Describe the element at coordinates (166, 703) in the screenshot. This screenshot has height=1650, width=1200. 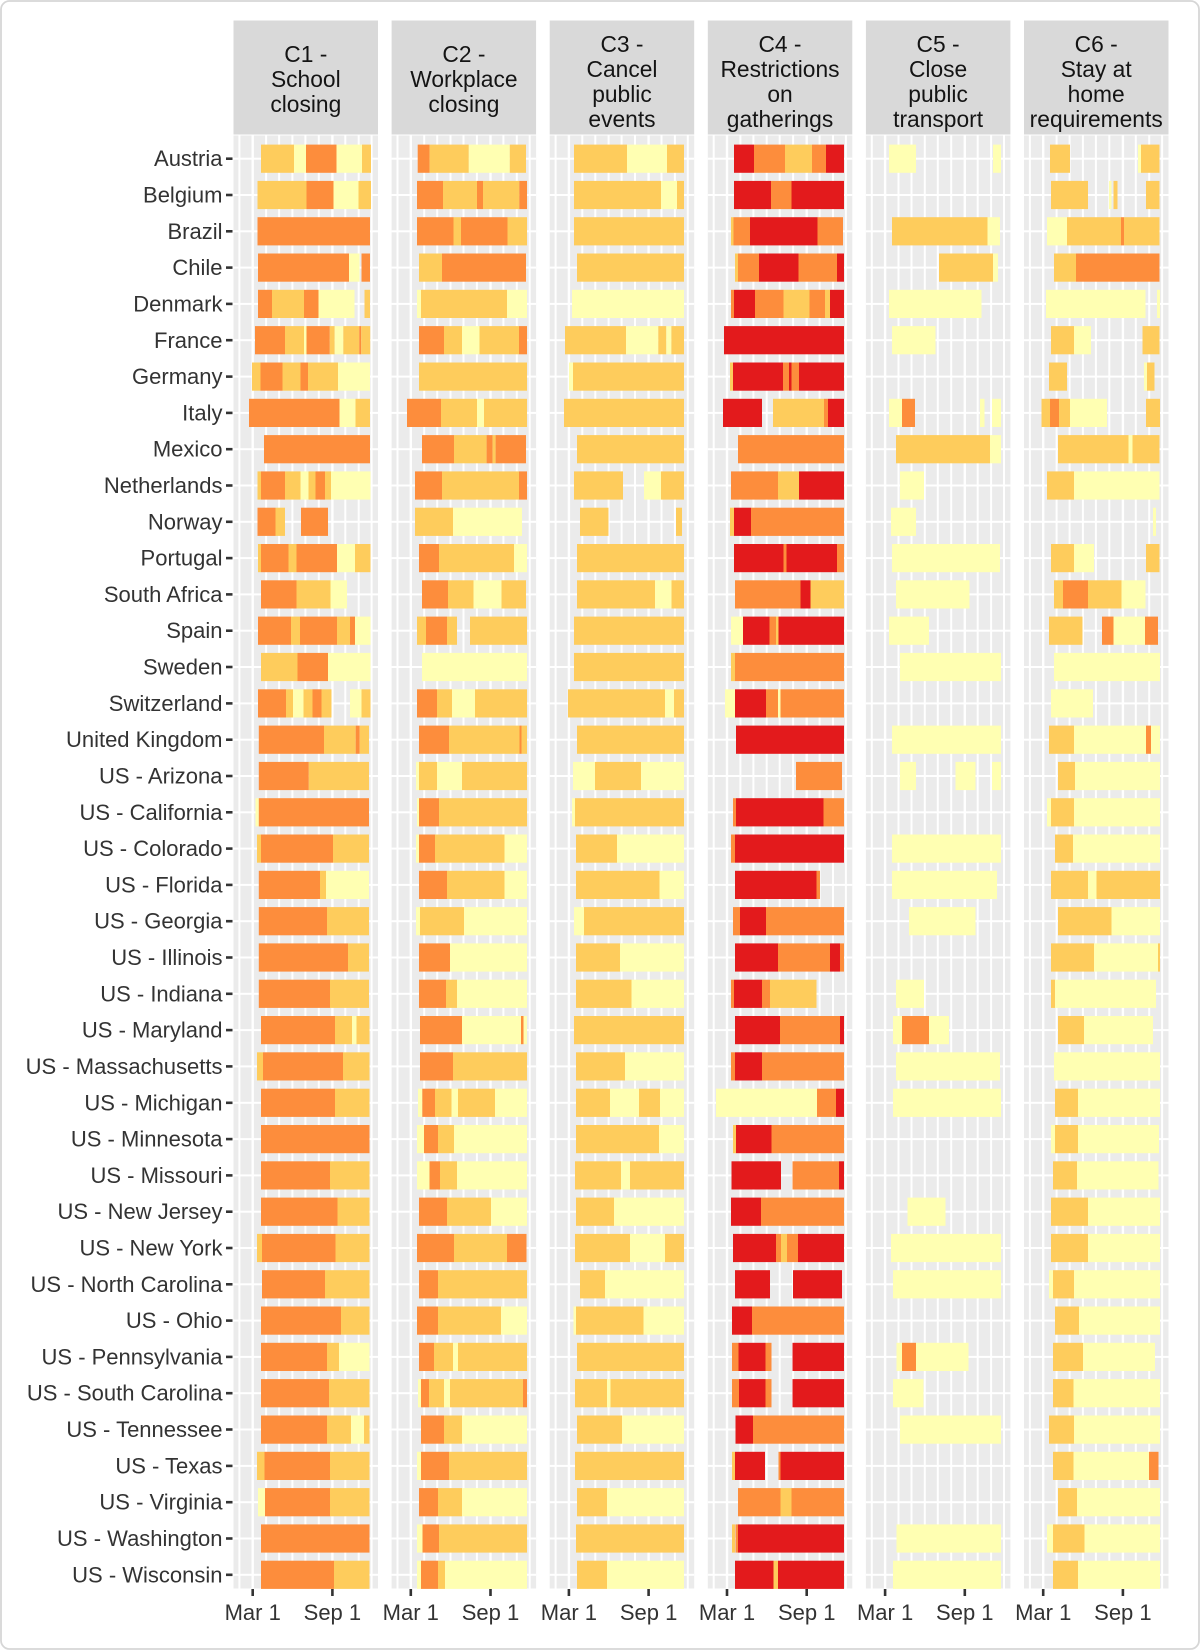
I see `svg-text: Switzerland` at that location.